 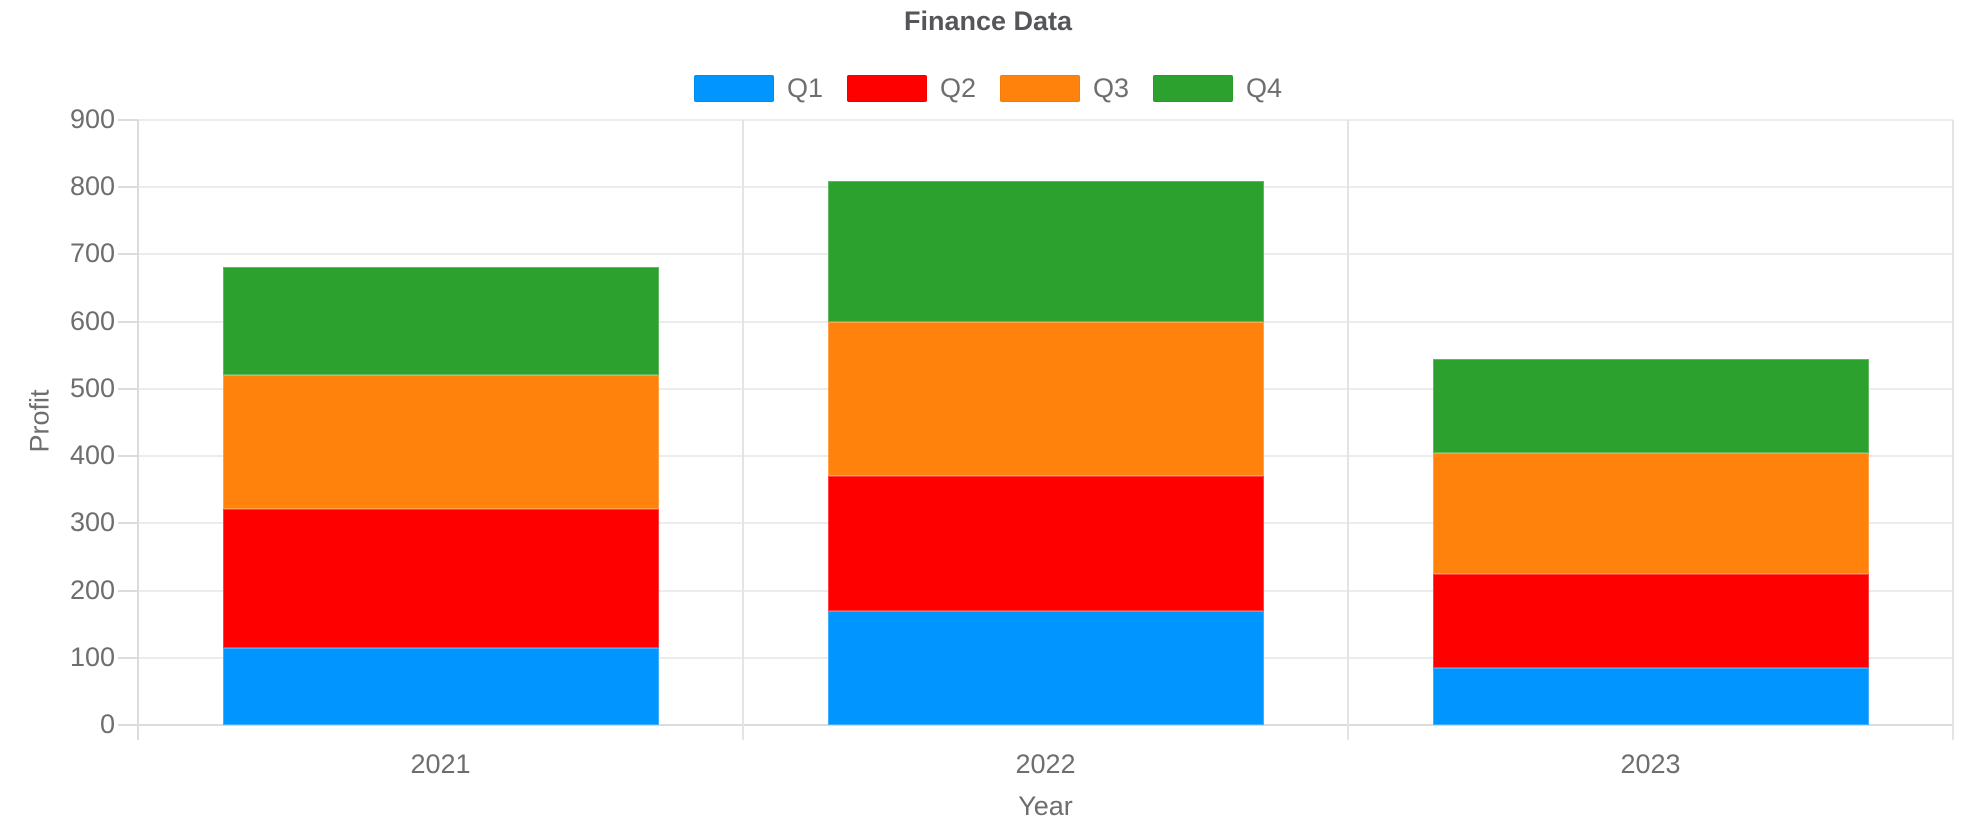 I want to click on y-tick-label-900: 900, so click(x=92, y=119).